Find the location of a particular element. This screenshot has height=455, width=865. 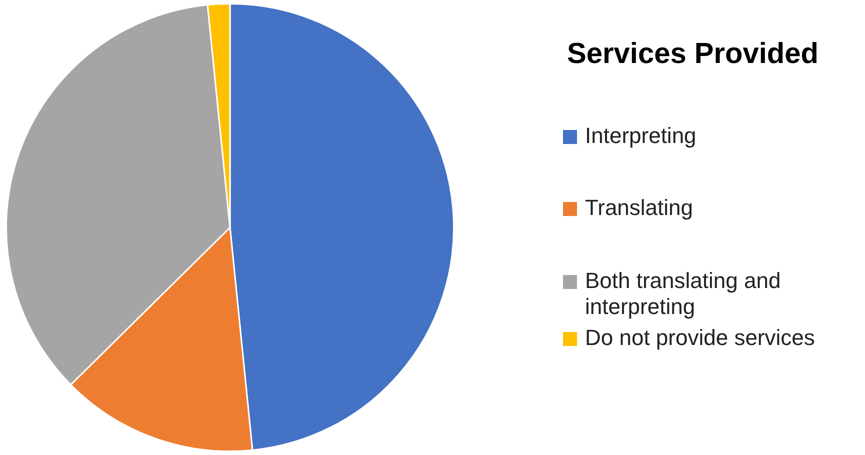

legend-label: Interpreting is located at coordinates (640, 136).